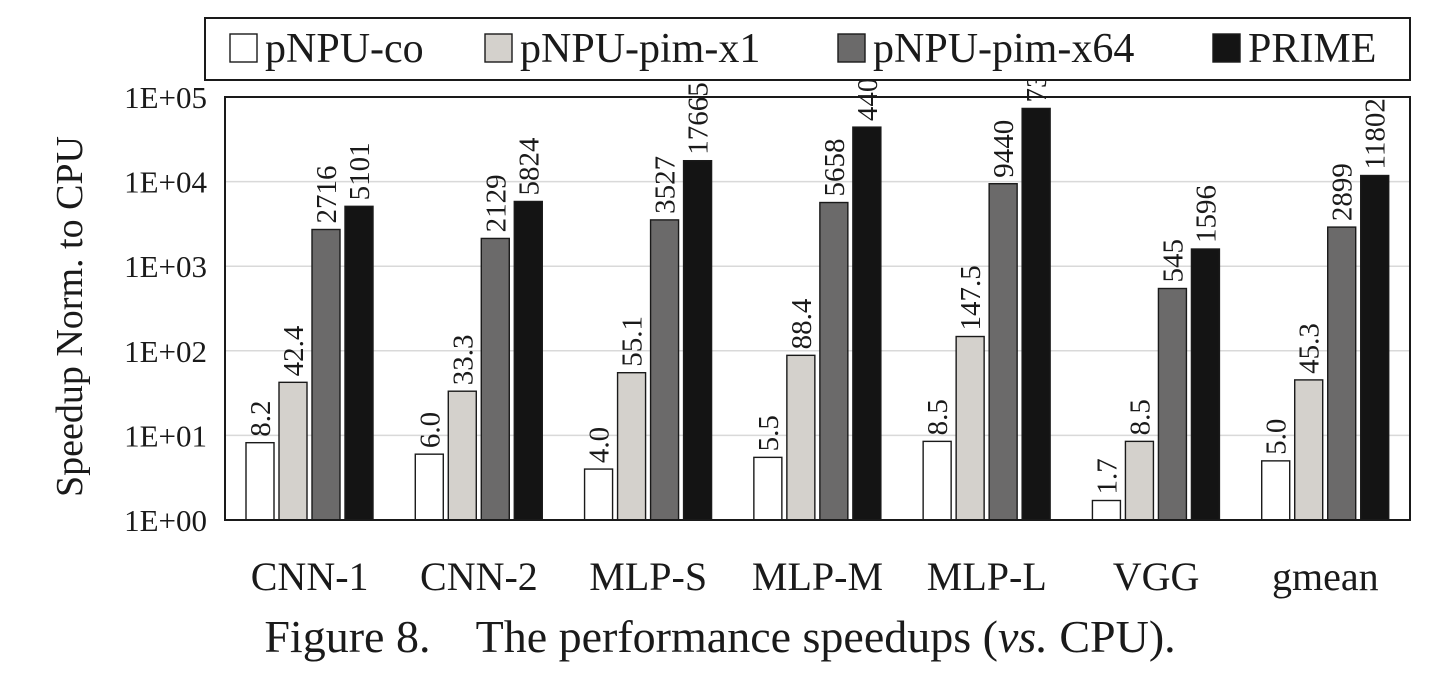  Describe the element at coordinates (165, 266) in the screenshot. I see `y-tick-label: 1E+03` at that location.